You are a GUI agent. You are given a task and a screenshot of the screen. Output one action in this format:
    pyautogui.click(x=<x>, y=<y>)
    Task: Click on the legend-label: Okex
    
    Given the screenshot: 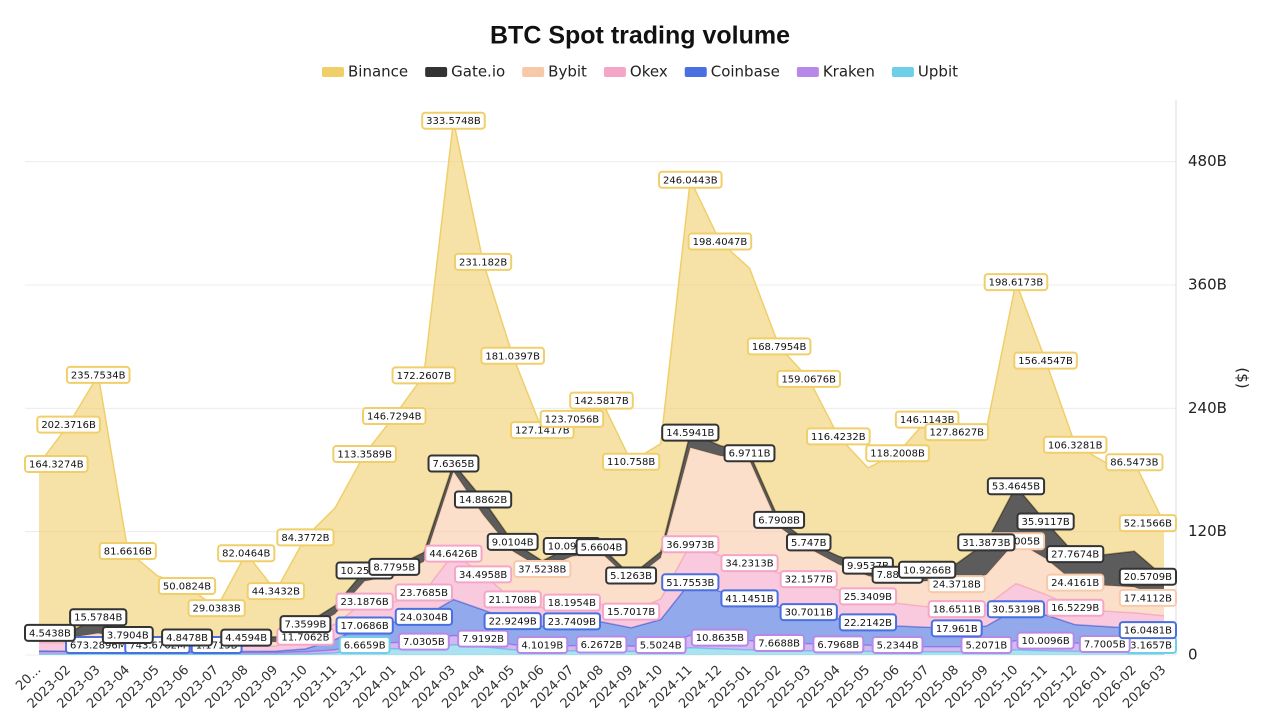 What is the action you would take?
    pyautogui.click(x=649, y=72)
    